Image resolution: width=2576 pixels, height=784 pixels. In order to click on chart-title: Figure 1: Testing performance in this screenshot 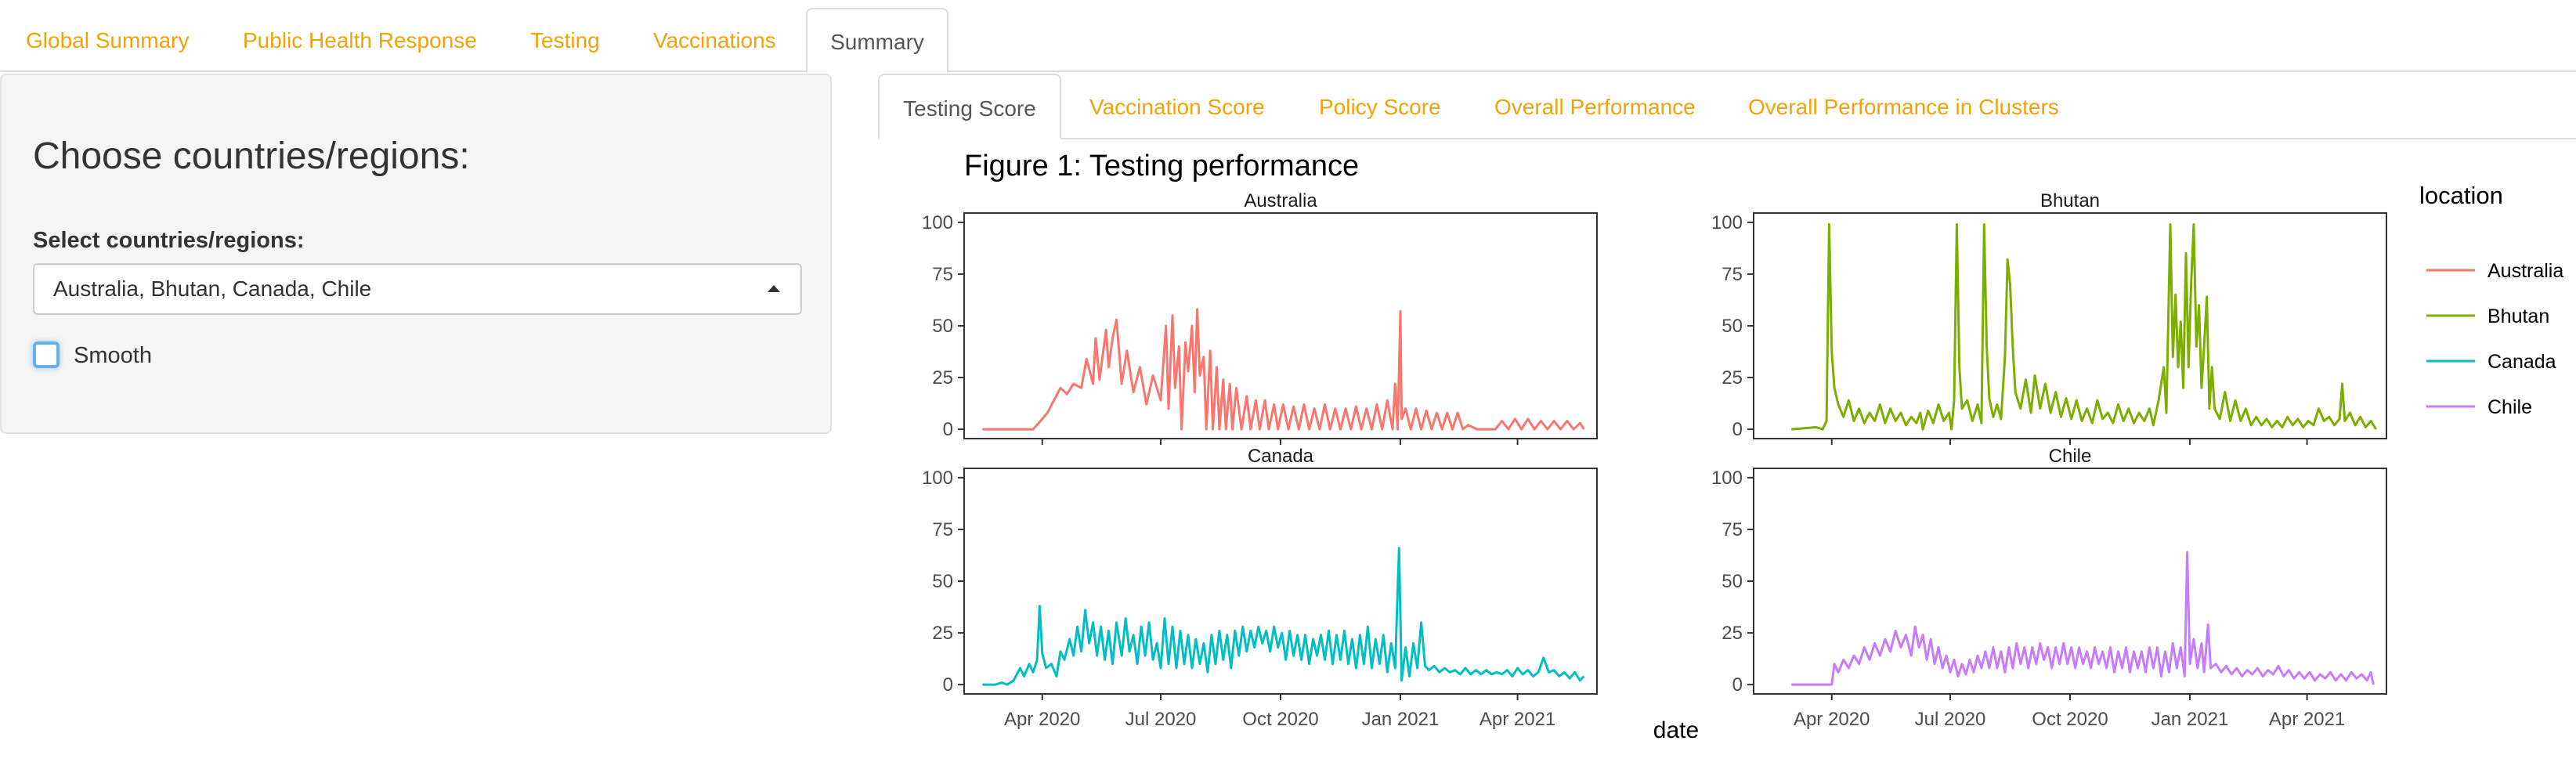, I will do `click(1161, 166)`.